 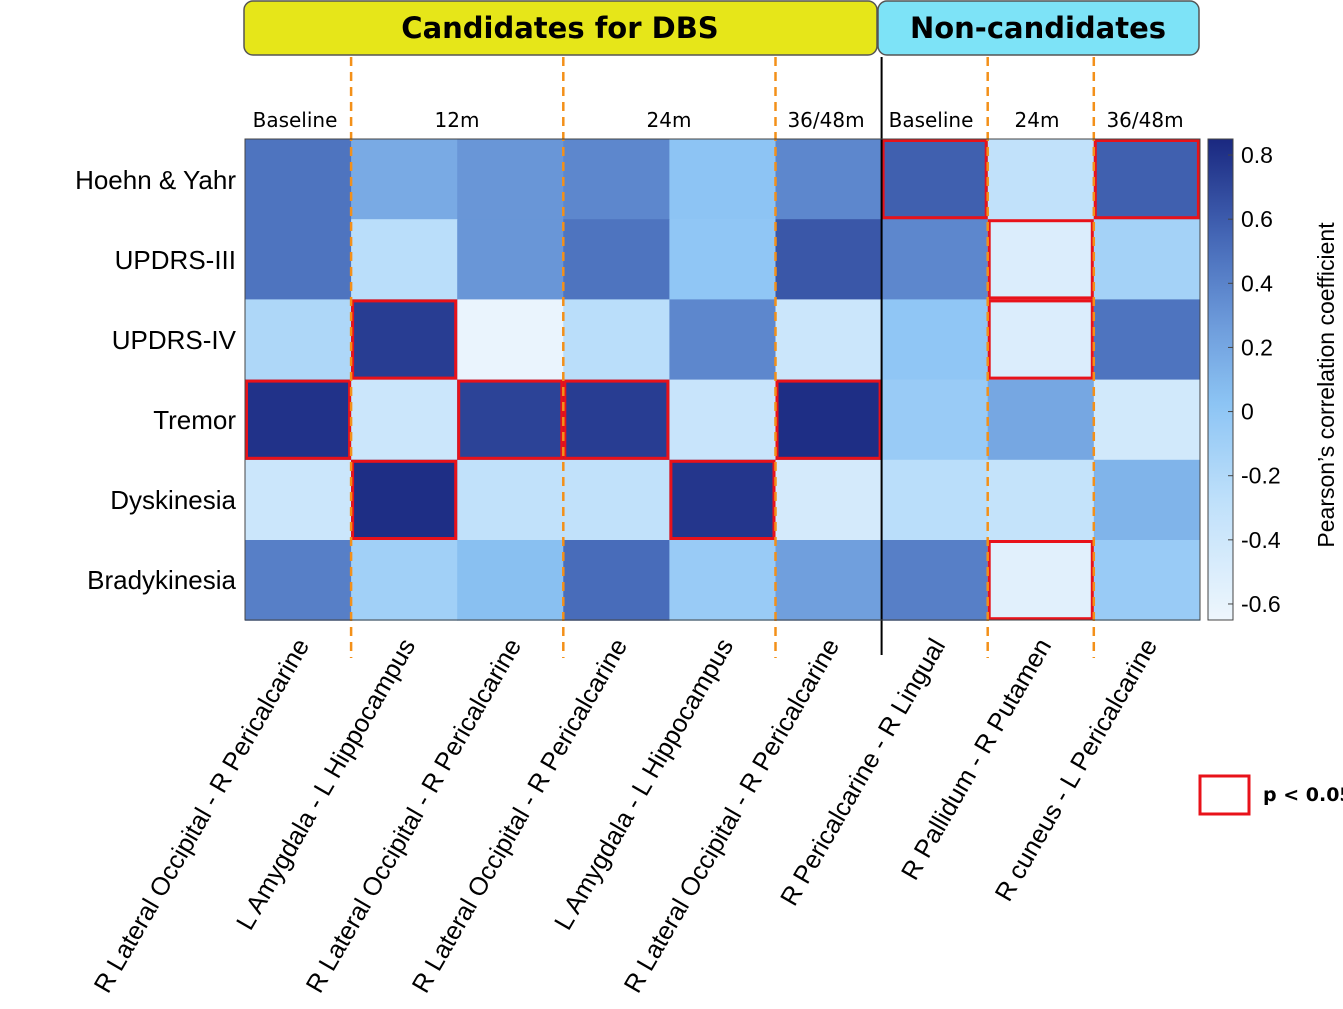 I want to click on legend: p < 0.05, so click(x=1270, y=795).